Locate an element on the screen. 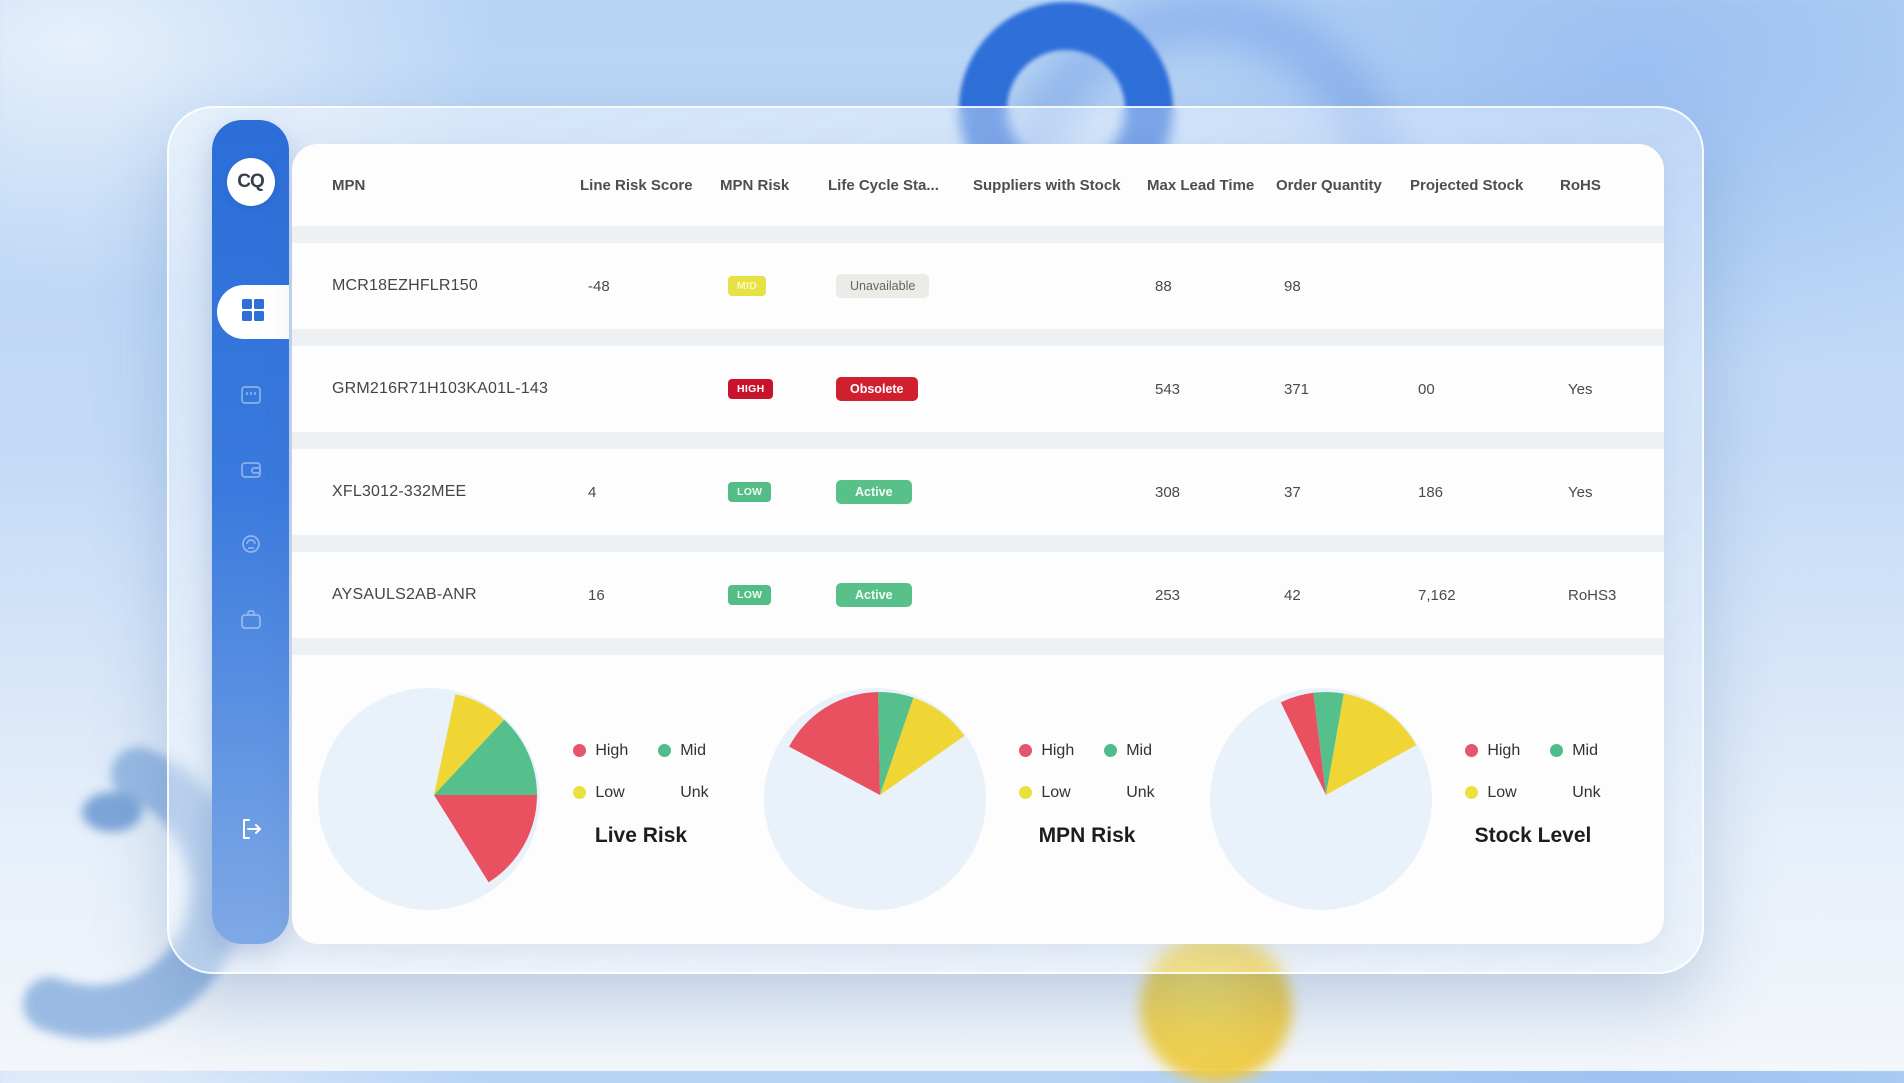  col-header-mpn: MPN is located at coordinates (349, 185).